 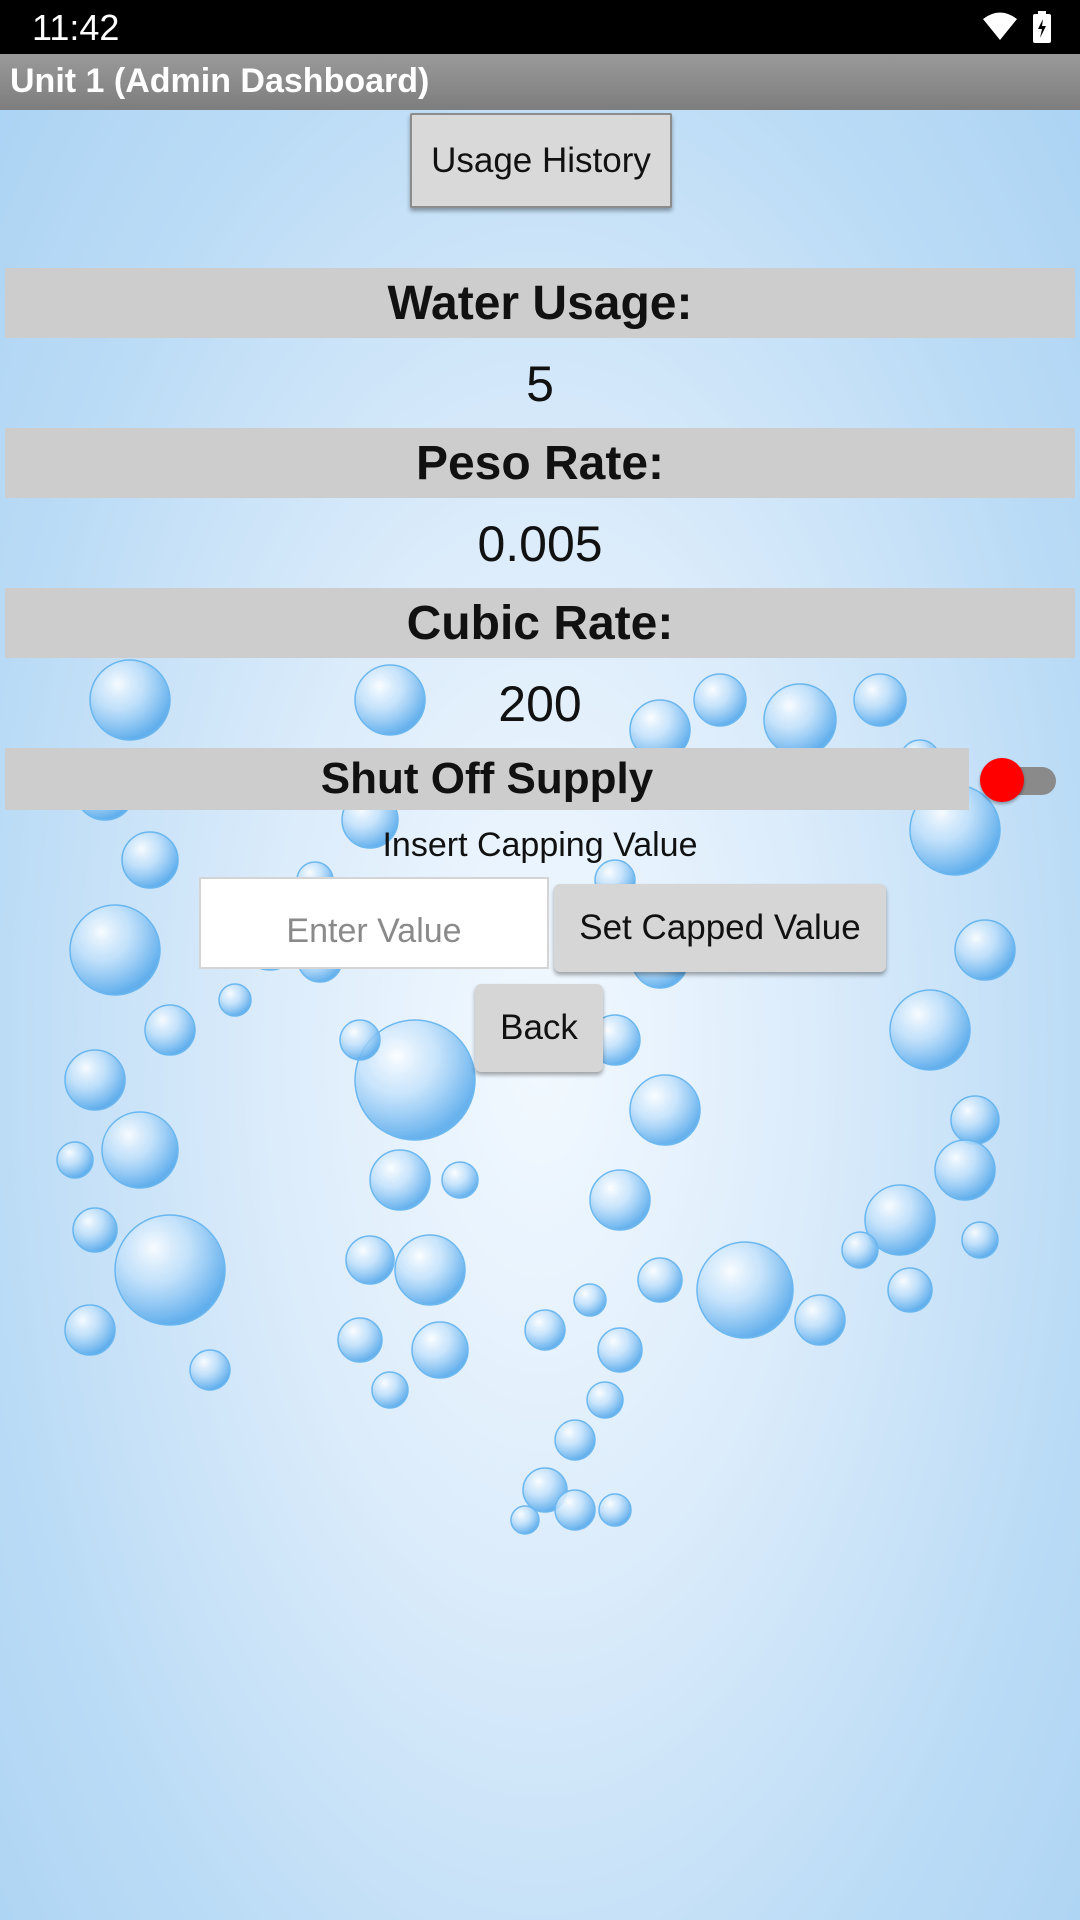 I want to click on set-capped-value-button: Set Capped Value, so click(x=720, y=928).